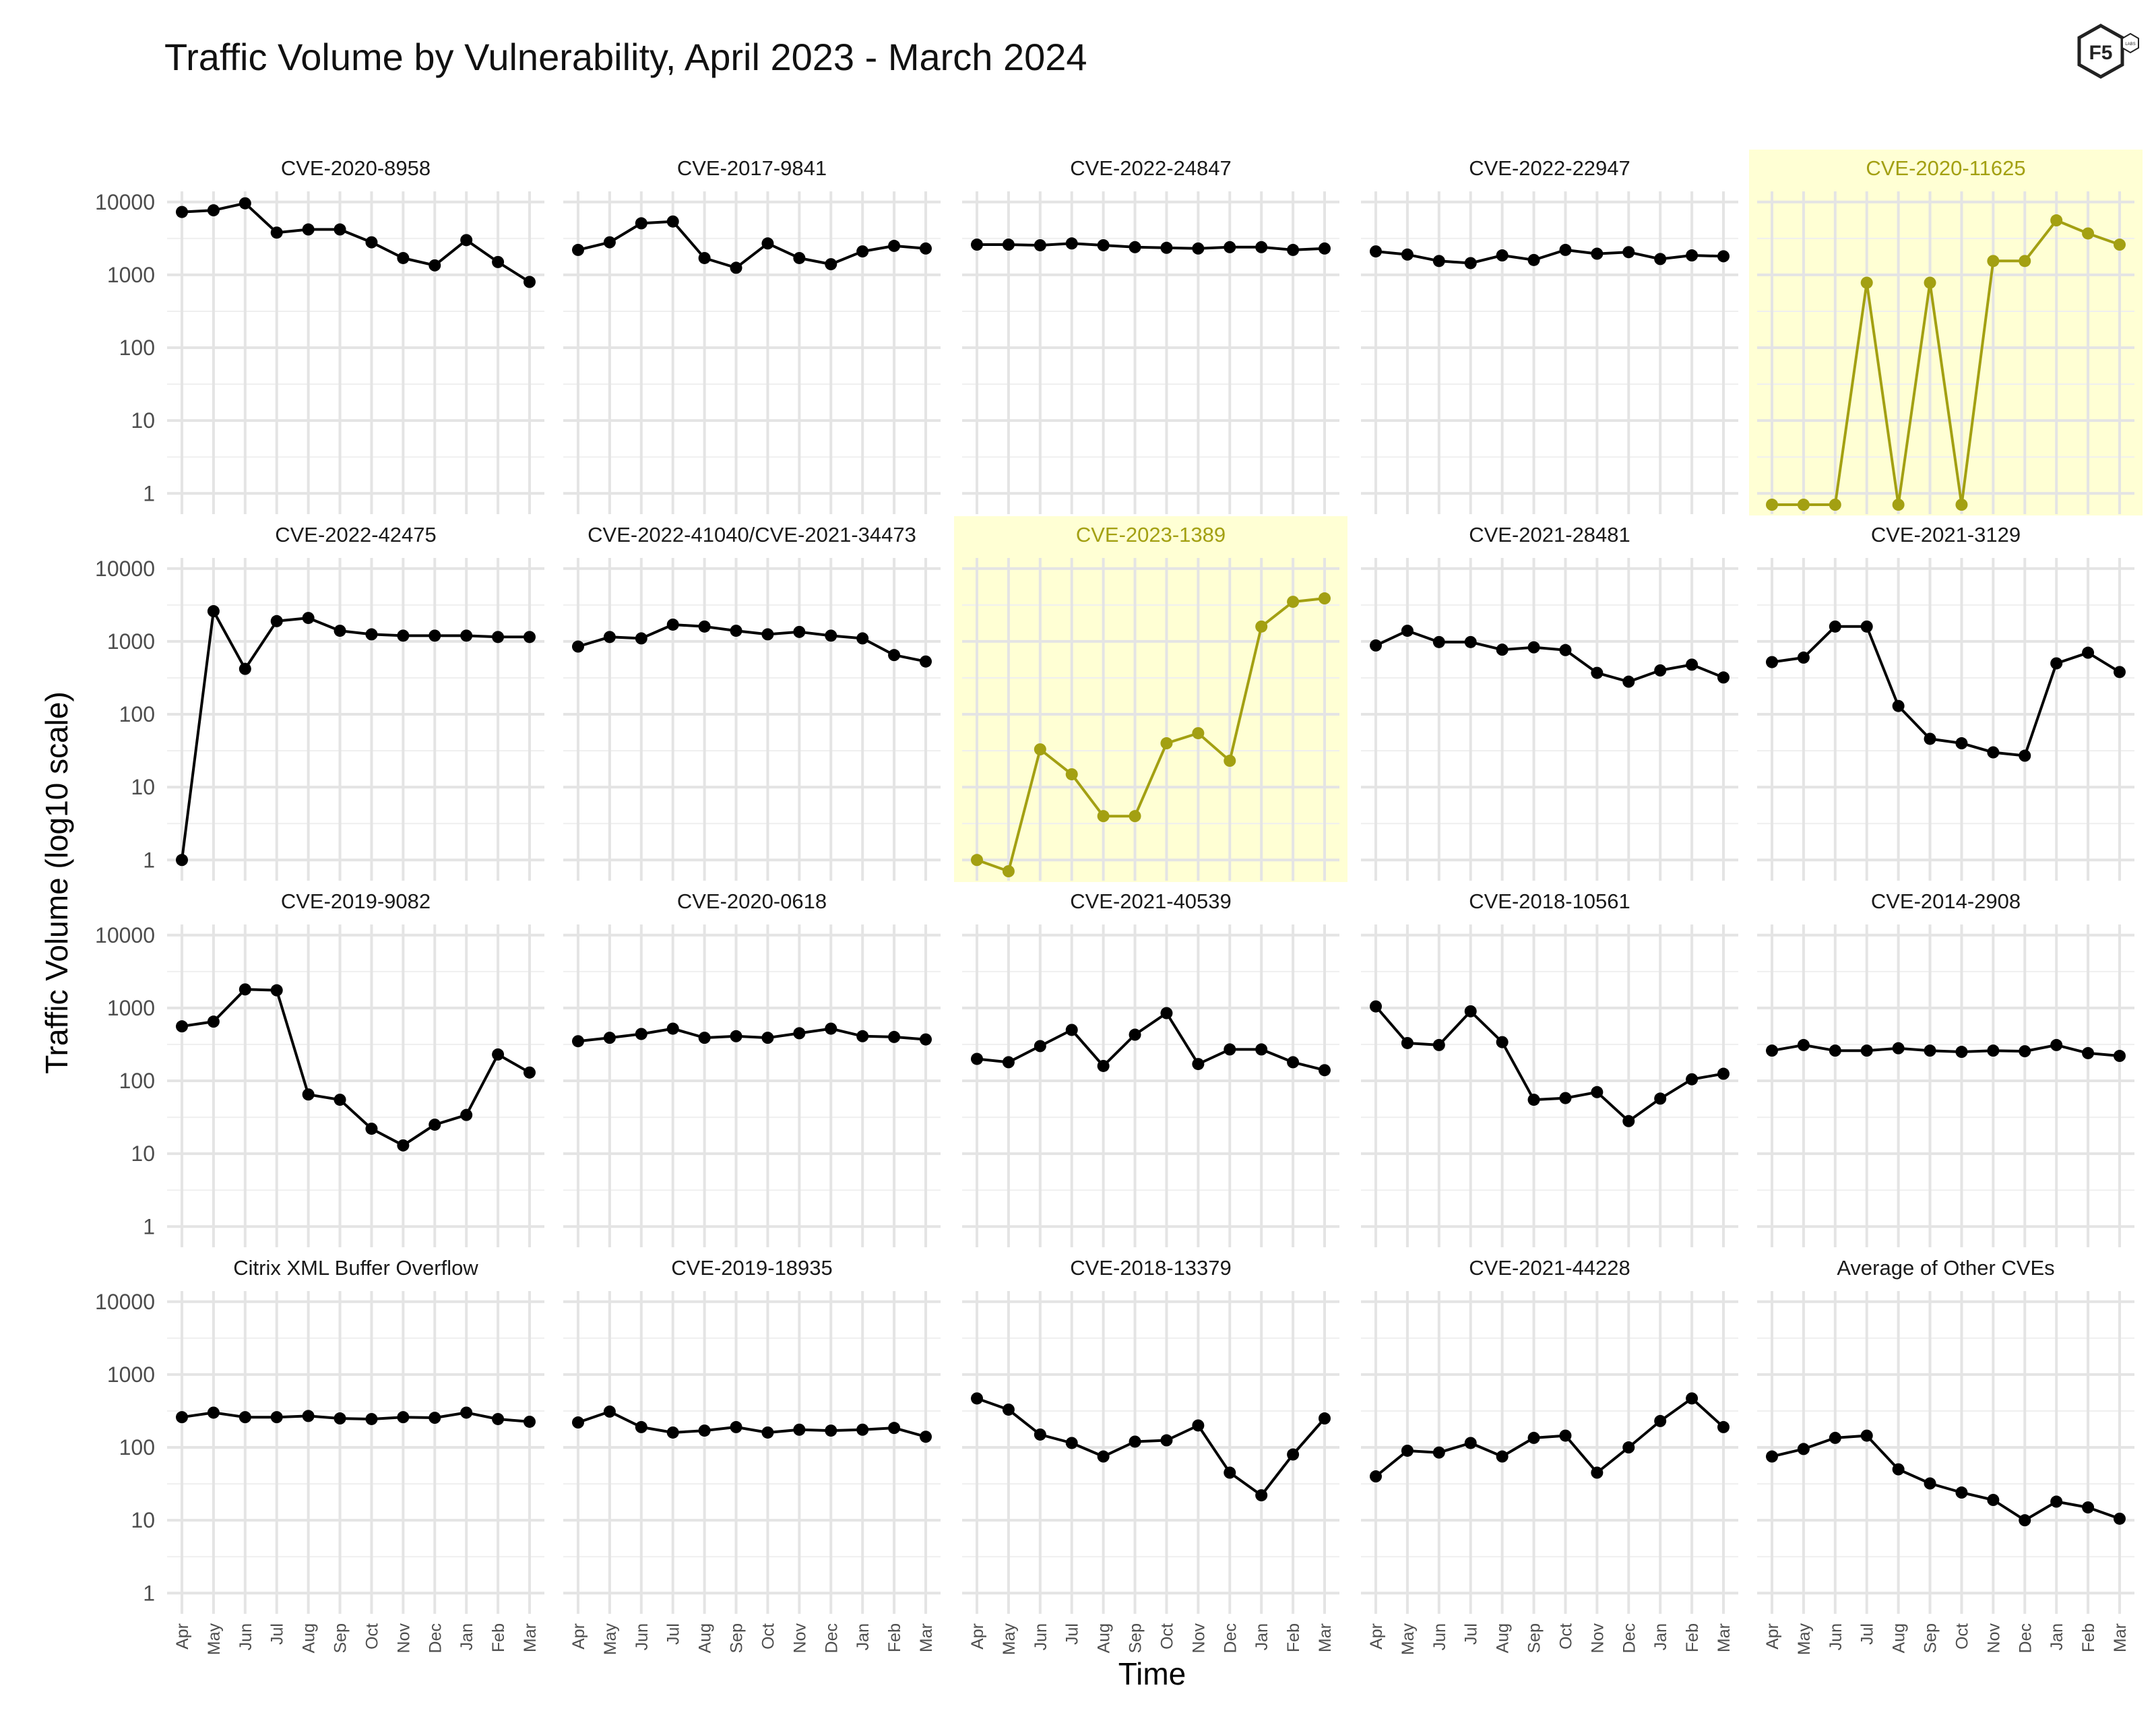 The width and height of the screenshot is (2156, 1725). What do you see at coordinates (1549, 534) in the screenshot?
I see `panel-title: CVE-2021-28481` at bounding box center [1549, 534].